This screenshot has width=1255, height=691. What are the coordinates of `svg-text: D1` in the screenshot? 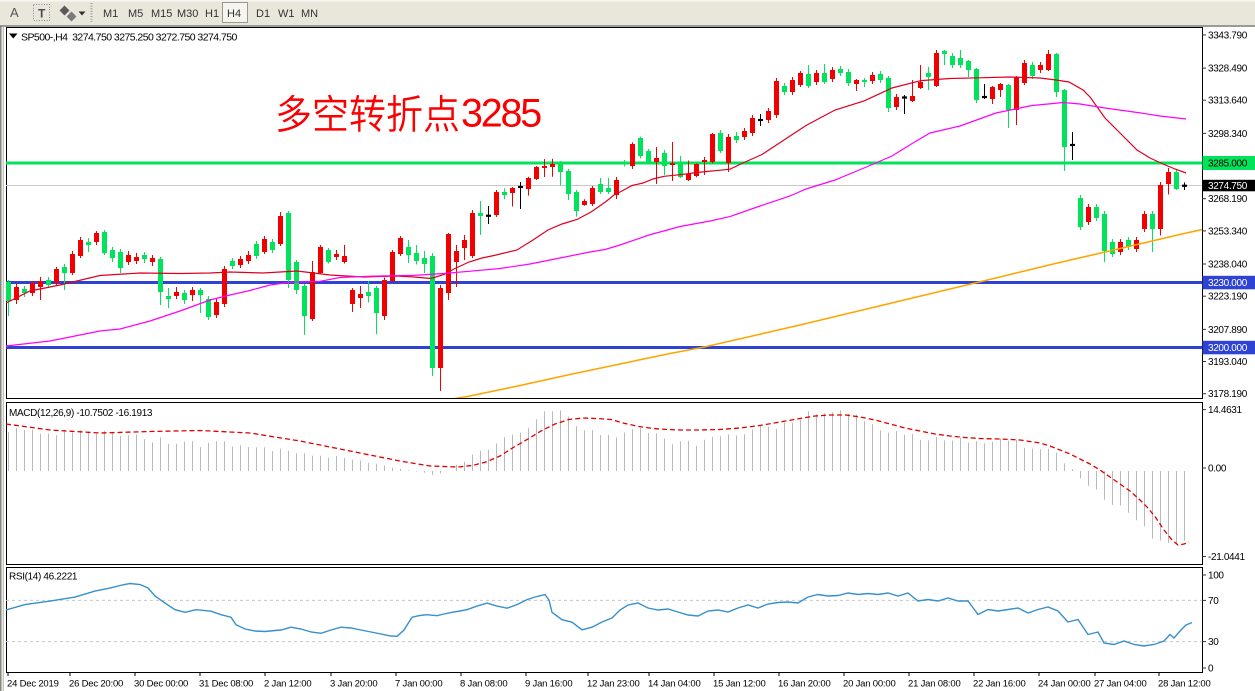 It's located at (263, 14).